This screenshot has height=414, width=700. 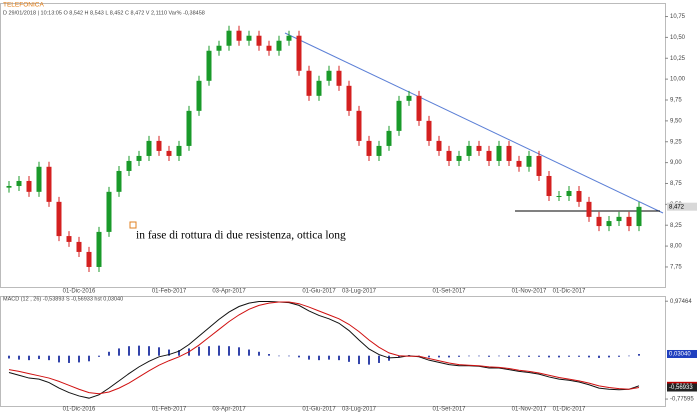 I want to click on chart-title: TELEFONICA, so click(x=23, y=5).